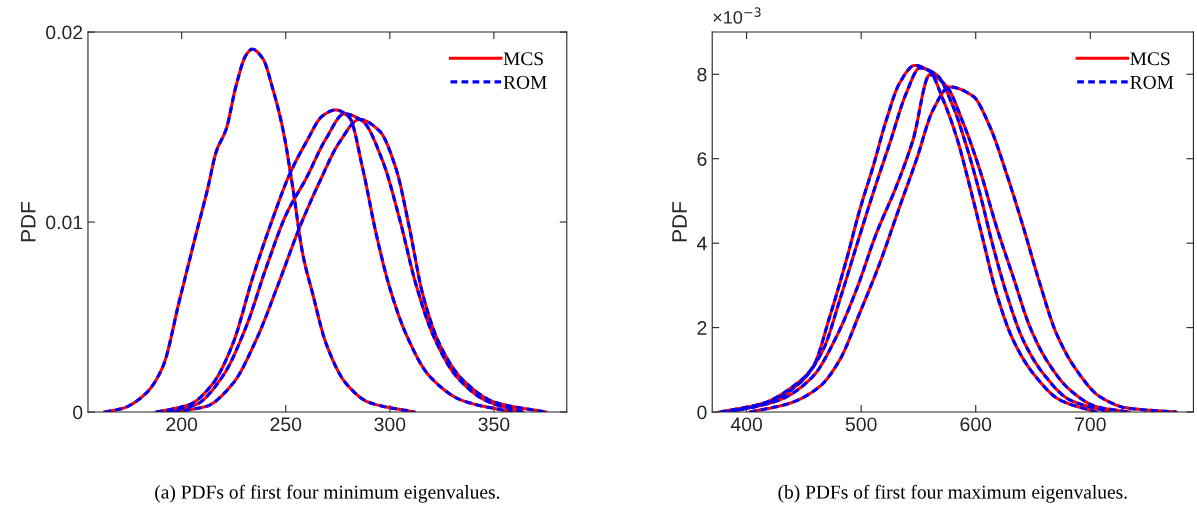 This screenshot has width=1197, height=517. Describe the element at coordinates (861, 424) in the screenshot. I see `x-tick-label: 500` at that location.